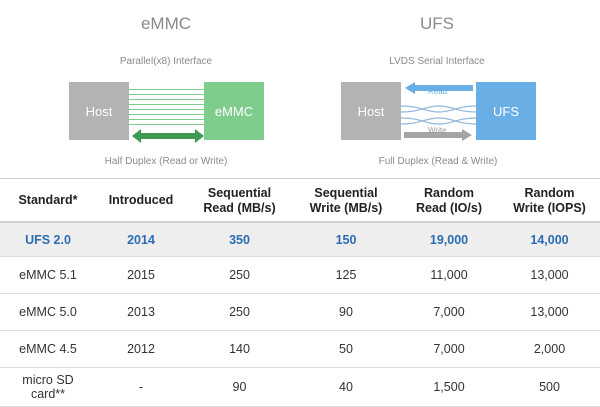 The image size is (600, 407). I want to click on emmc-device-box: eMMC, so click(234, 111).